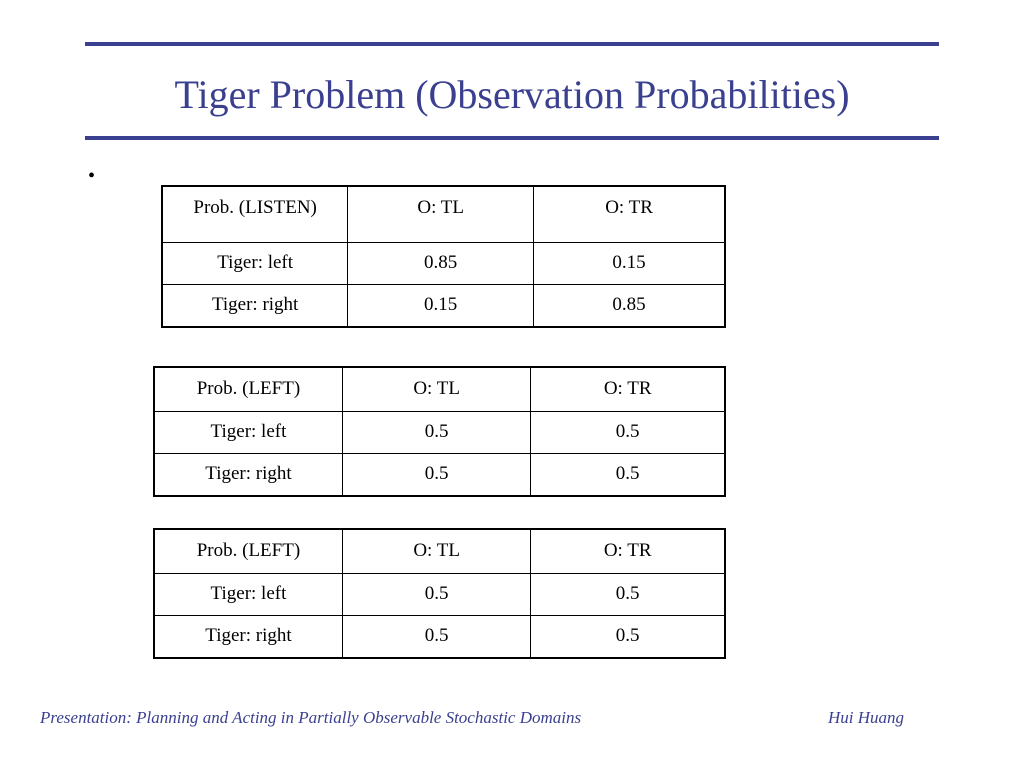  I want to click on table-header-row: Prob. (LISTEN) O: TL O: TR, so click(443, 214).